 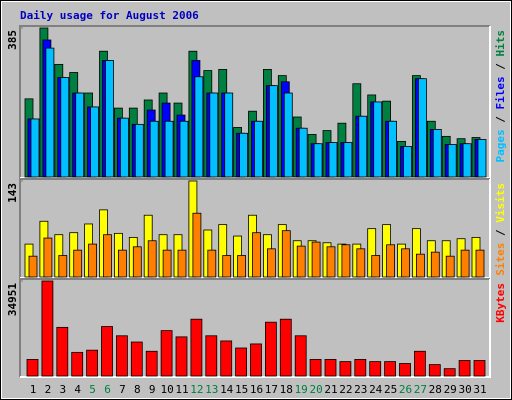 I want to click on y-tick-label: 143, so click(x=12, y=193).